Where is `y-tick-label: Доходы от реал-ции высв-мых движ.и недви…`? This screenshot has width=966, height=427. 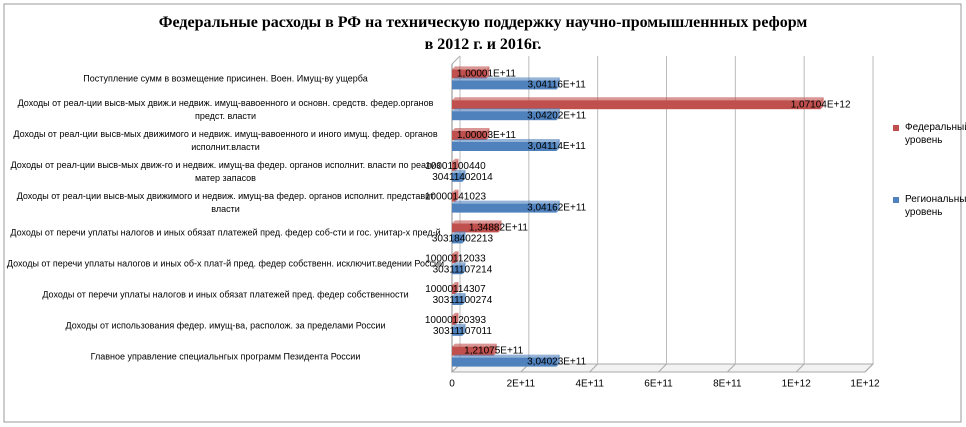 y-tick-label: Доходы от реал-ции высв-мых движ.и недви… is located at coordinates (225, 110).